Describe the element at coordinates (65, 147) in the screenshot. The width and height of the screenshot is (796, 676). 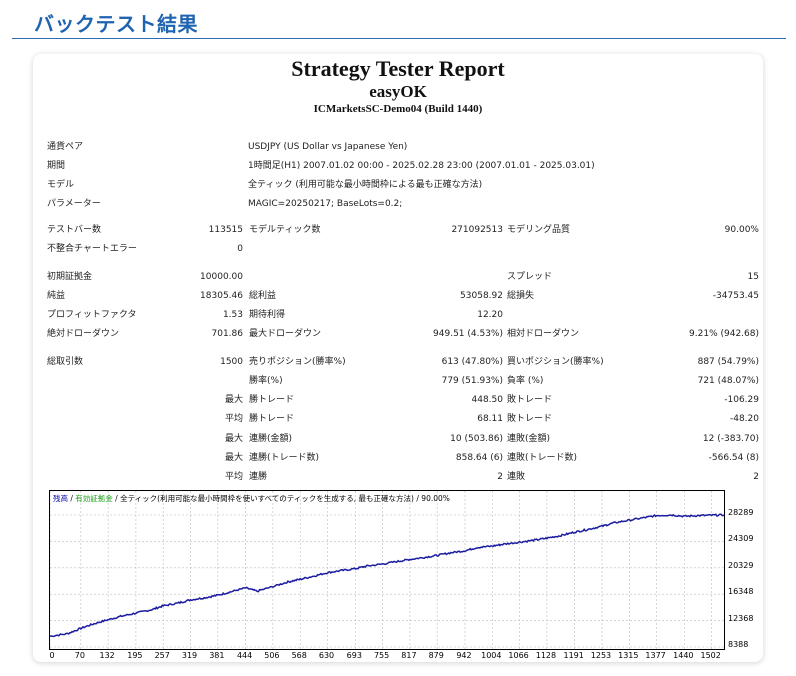
I see `info-label-symbol: 通貨ペア` at that location.